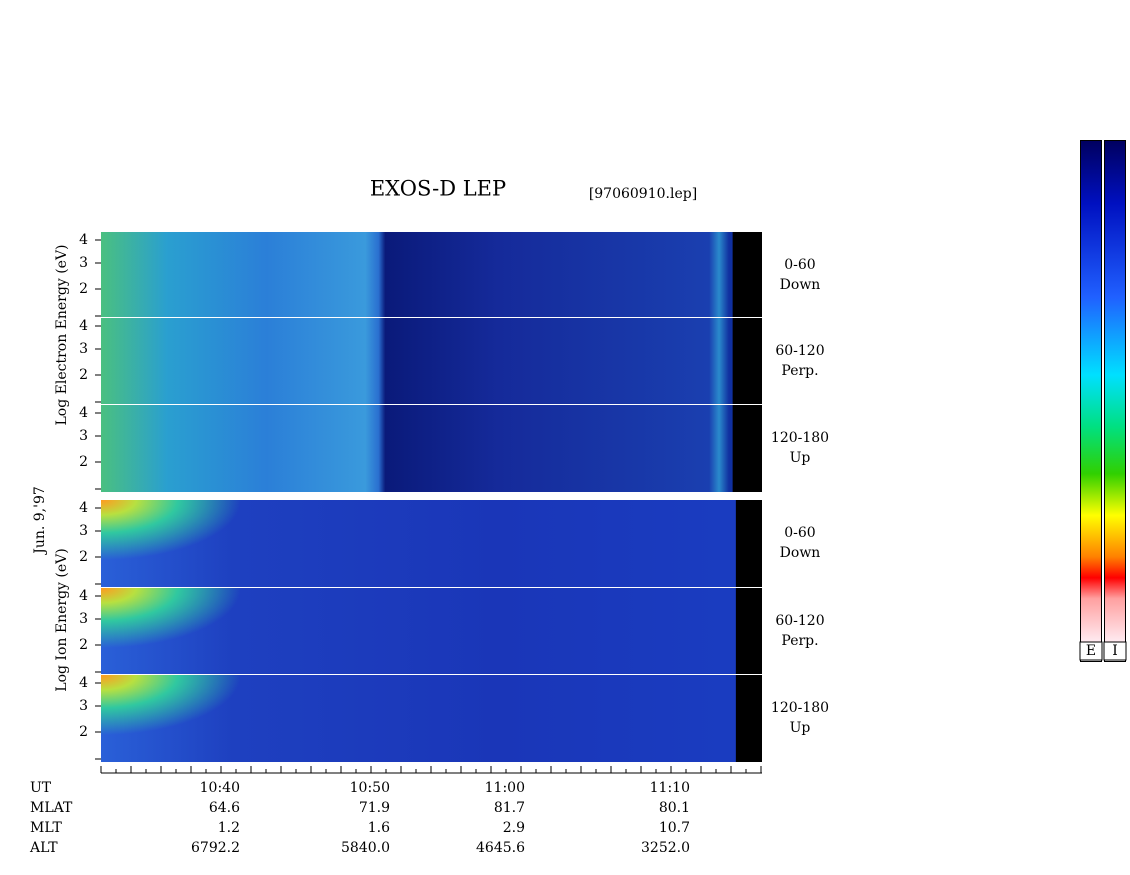 This screenshot has width=1130, height=875. What do you see at coordinates (215, 848) in the screenshot?
I see `ephemeris-value: 6792.2` at bounding box center [215, 848].